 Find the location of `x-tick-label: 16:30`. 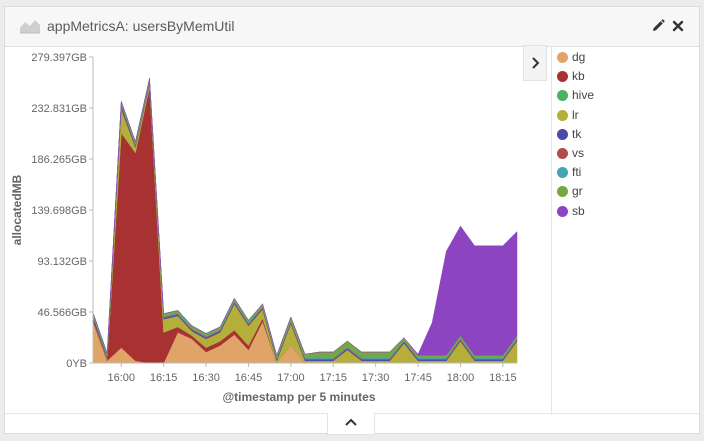

x-tick-label: 16:30 is located at coordinates (206, 378).